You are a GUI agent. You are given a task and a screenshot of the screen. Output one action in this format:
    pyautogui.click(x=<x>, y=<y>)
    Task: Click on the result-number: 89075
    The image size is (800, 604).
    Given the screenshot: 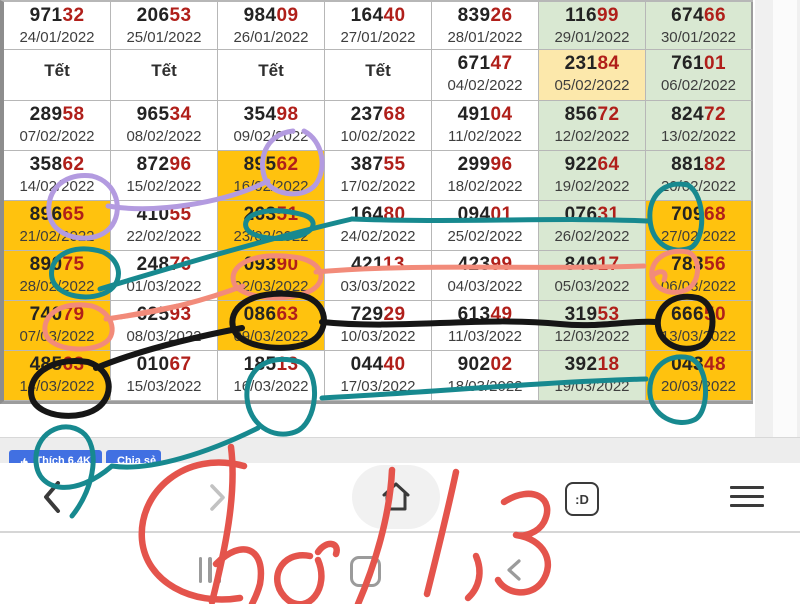 What is the action you would take?
    pyautogui.click(x=57, y=264)
    